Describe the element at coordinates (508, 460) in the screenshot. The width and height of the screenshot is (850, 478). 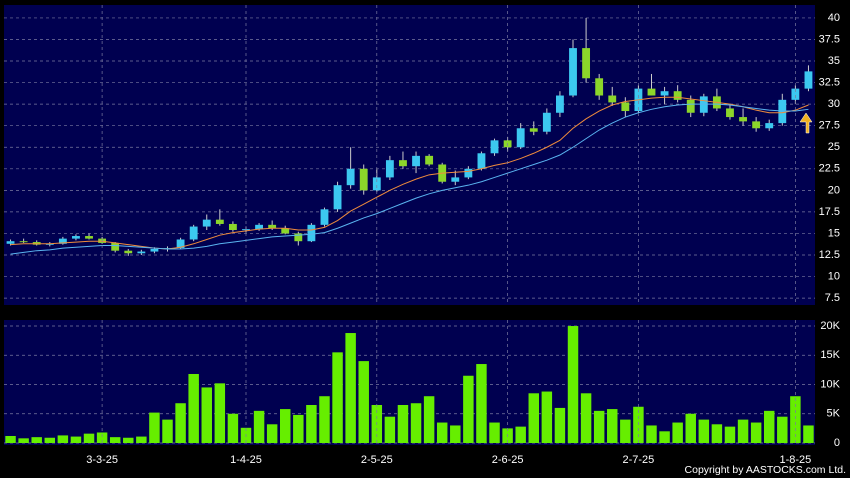
I see `x-tick-label: 2-6-25` at that location.